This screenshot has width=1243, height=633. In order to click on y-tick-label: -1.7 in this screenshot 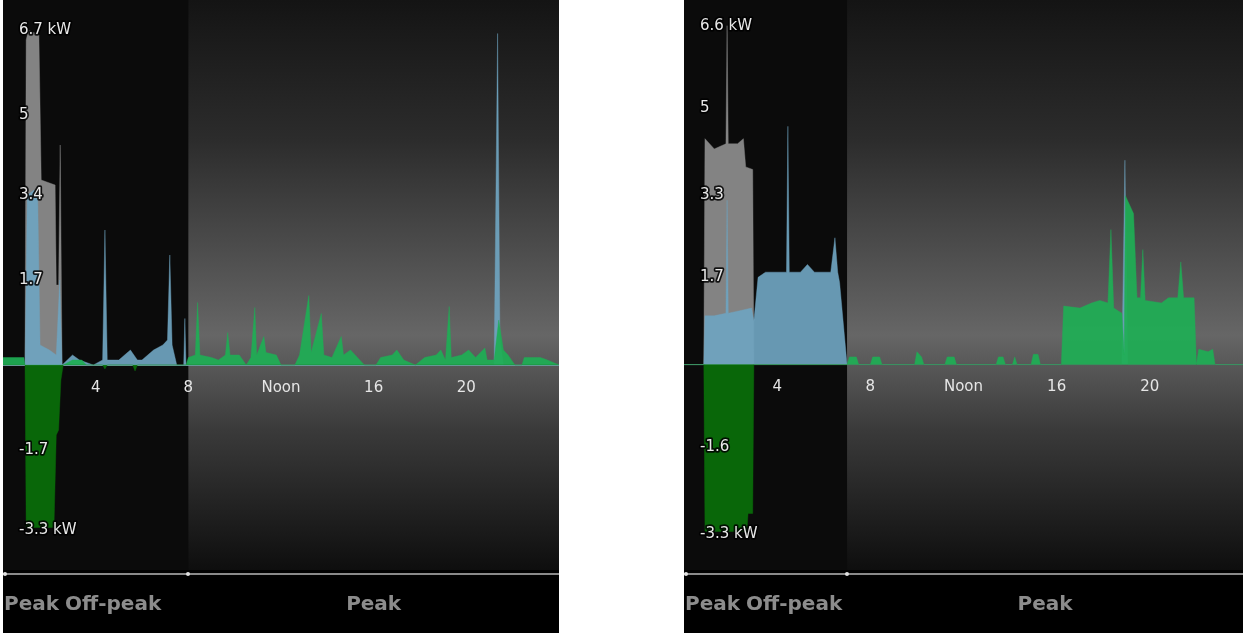, I will do `click(34, 448)`.